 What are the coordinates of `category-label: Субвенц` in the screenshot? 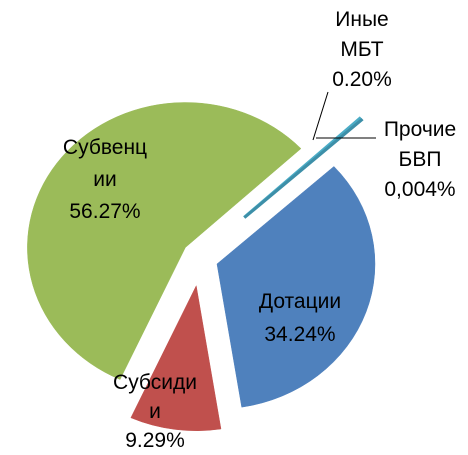 It's located at (105, 147).